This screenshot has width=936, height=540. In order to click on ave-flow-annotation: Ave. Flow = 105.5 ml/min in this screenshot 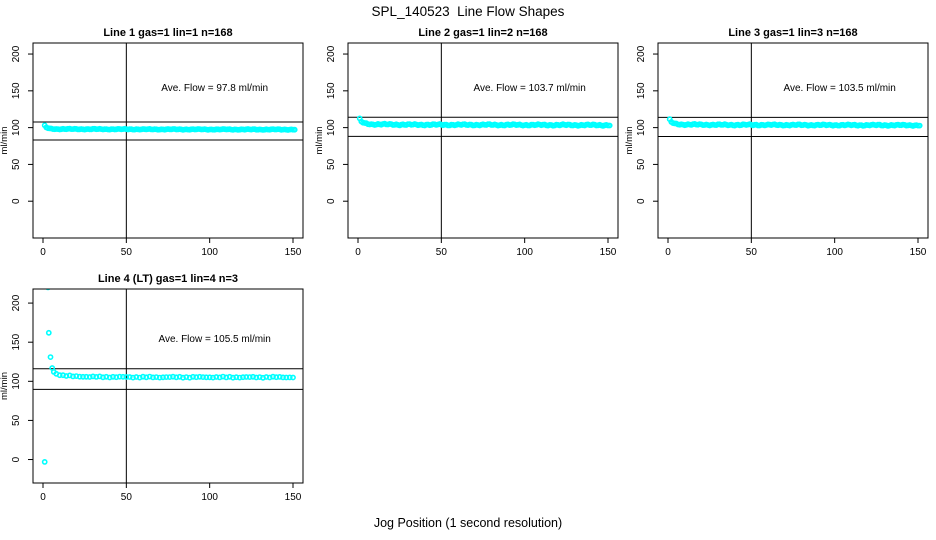, I will do `click(214, 339)`.